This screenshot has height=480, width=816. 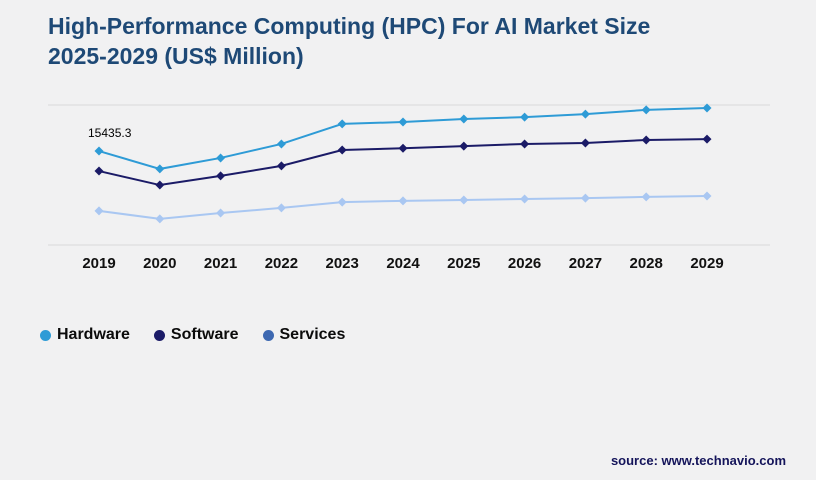 I want to click on x-axis-label: 2025, so click(x=463, y=263).